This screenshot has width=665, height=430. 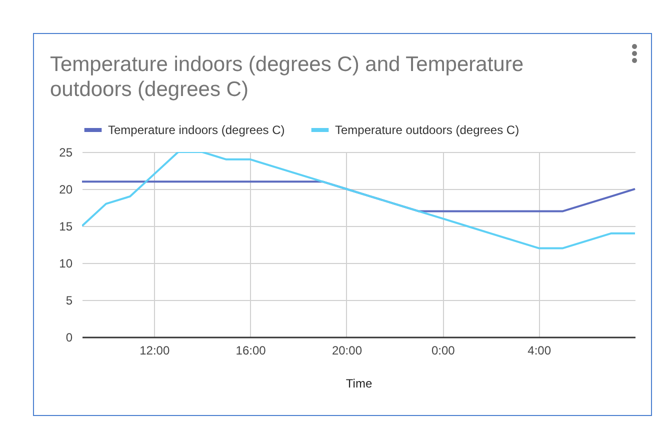 What do you see at coordinates (443, 351) in the screenshot?
I see `x-tick-label: 0:00` at bounding box center [443, 351].